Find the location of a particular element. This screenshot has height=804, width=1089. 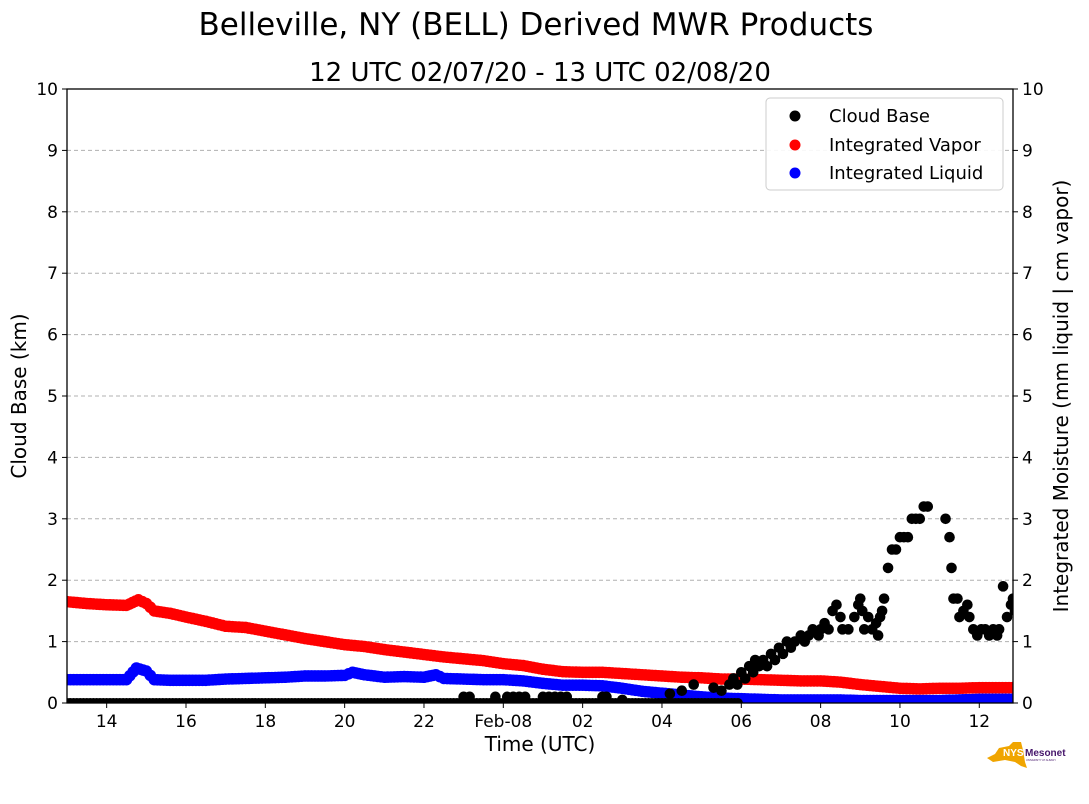

y2-tick-label: 2 is located at coordinates (1027, 581).